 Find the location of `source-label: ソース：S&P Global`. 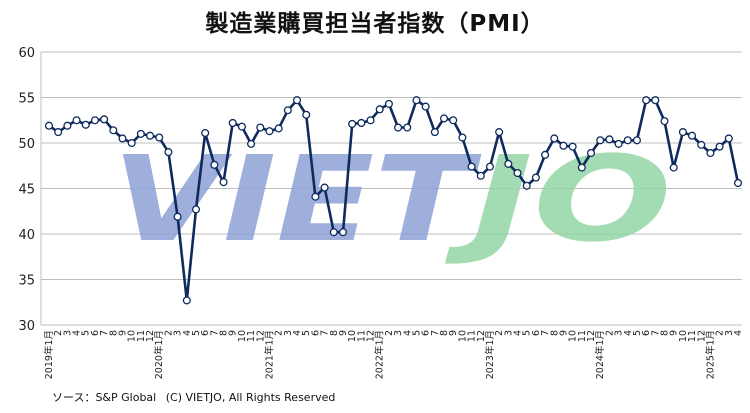

source-label: ソース：S&P Global is located at coordinates (104, 397).